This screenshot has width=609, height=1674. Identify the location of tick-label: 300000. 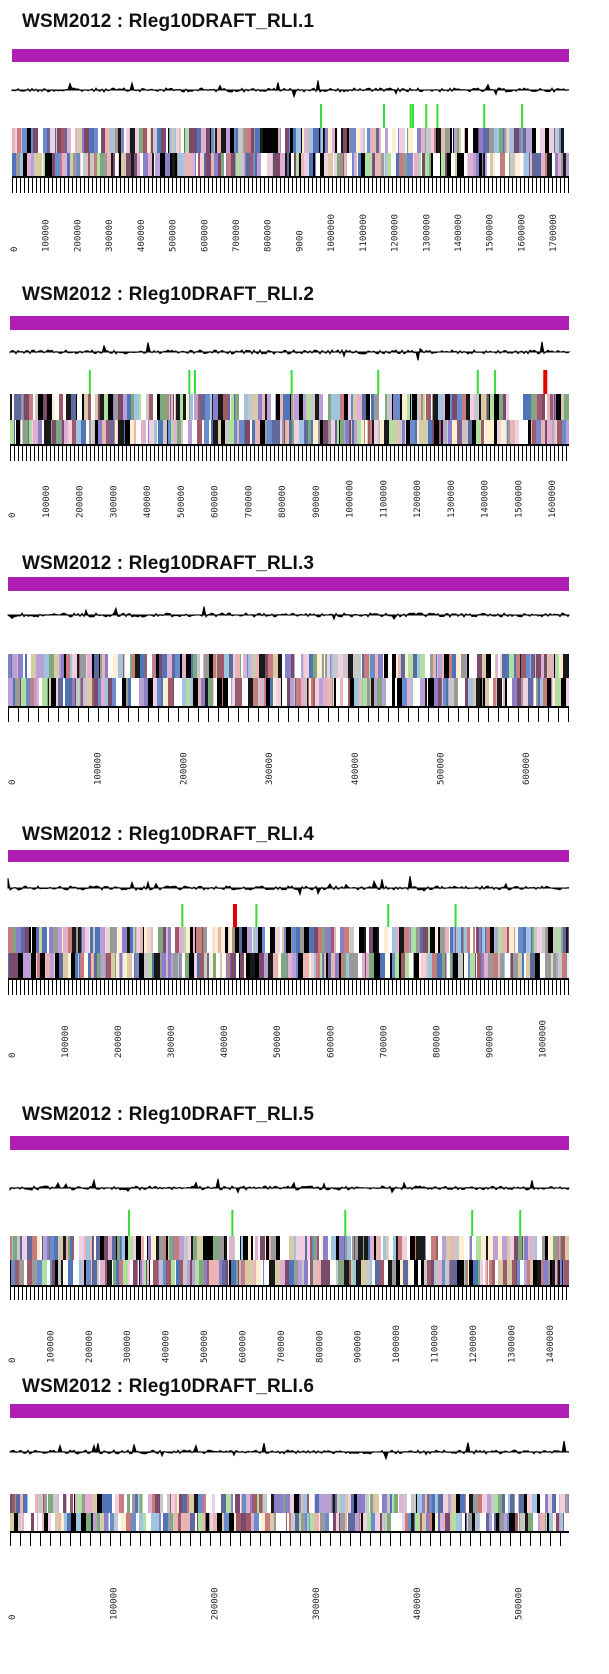
(172, 1041).